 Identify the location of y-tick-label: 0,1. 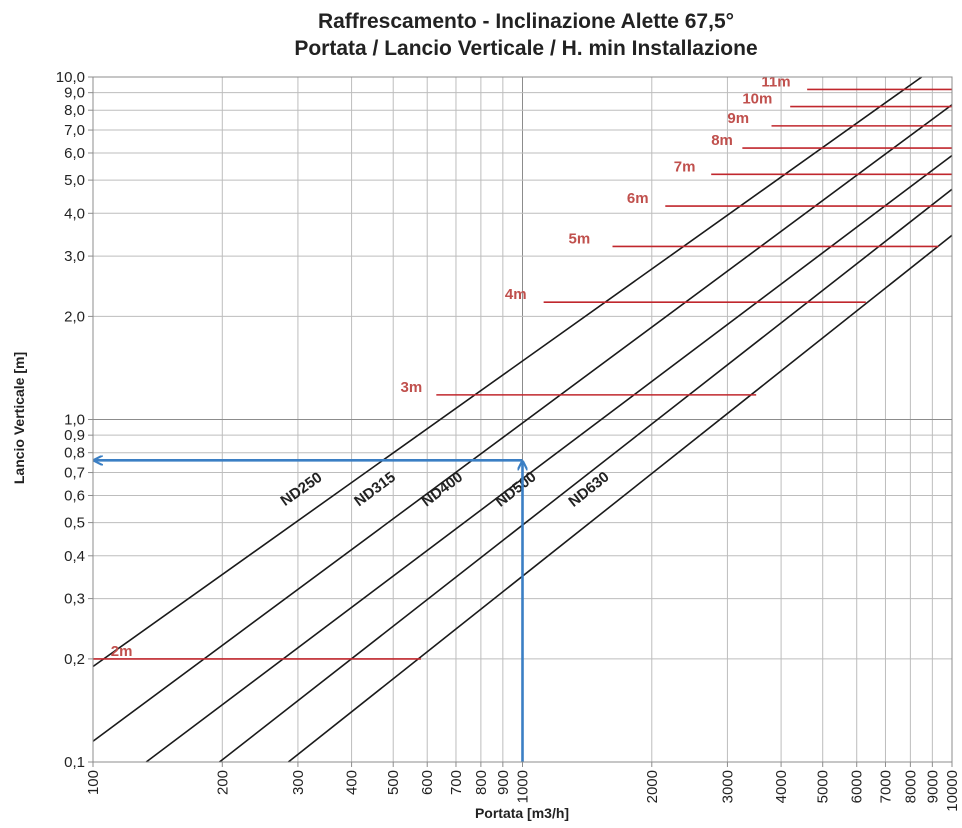
(74, 762).